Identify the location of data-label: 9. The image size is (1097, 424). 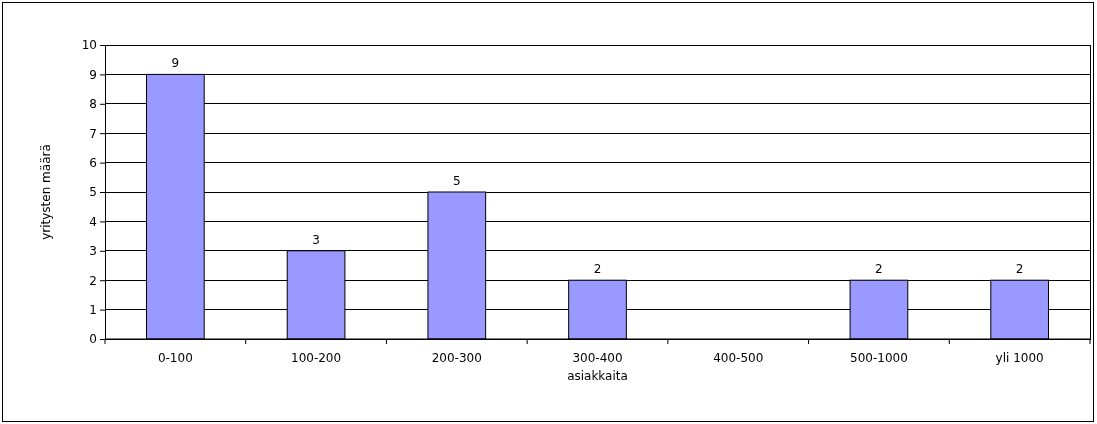
(175, 63).